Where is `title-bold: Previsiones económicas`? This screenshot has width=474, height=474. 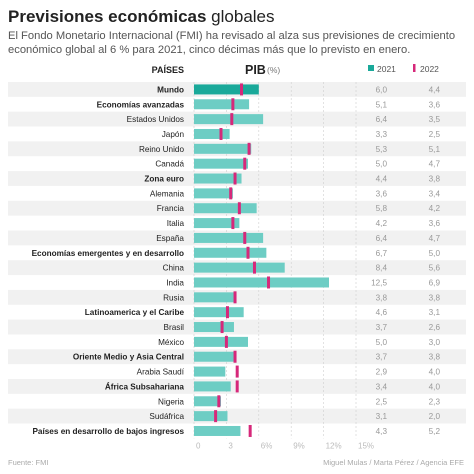 title-bold: Previsiones económicas is located at coordinates (107, 16).